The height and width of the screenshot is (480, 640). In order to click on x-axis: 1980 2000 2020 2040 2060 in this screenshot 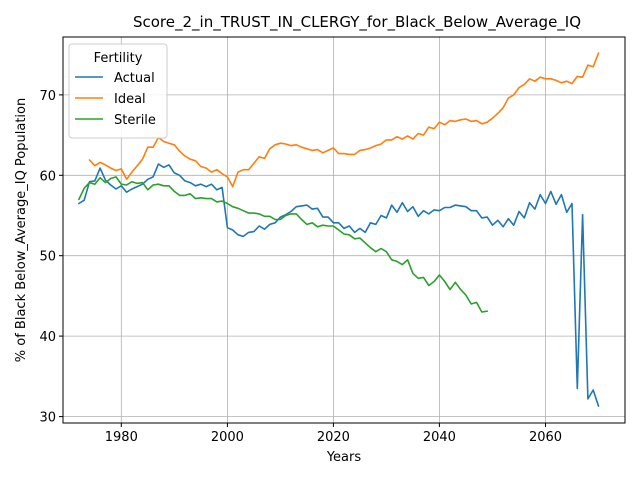, I will do `click(333, 434)`.